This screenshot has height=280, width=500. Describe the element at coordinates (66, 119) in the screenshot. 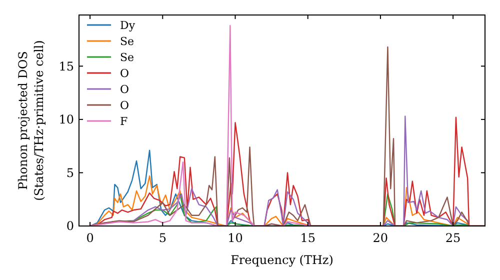

I see `y-tick-label: 10` at that location.